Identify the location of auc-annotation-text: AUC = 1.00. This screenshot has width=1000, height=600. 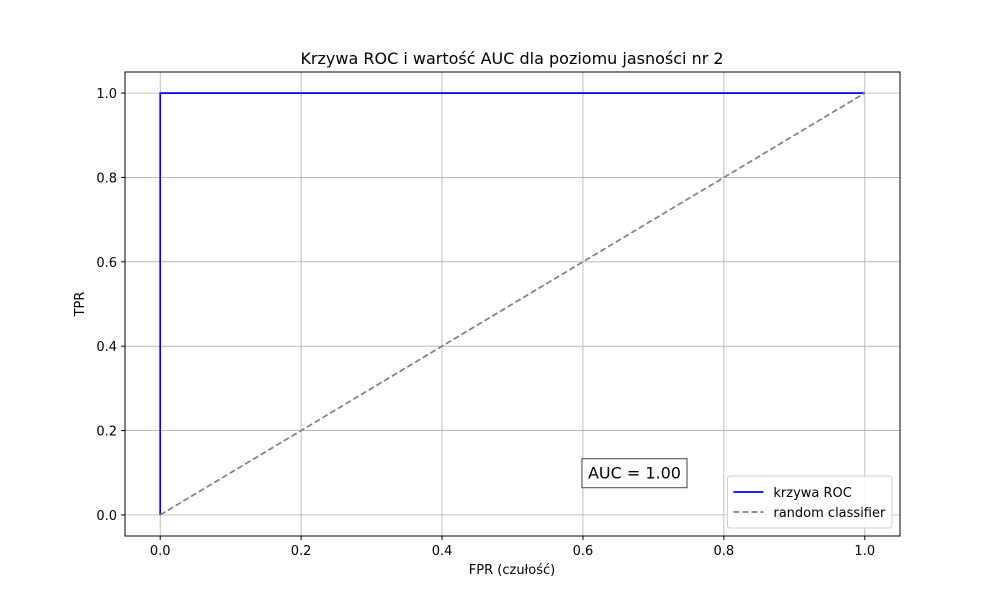
(634, 473).